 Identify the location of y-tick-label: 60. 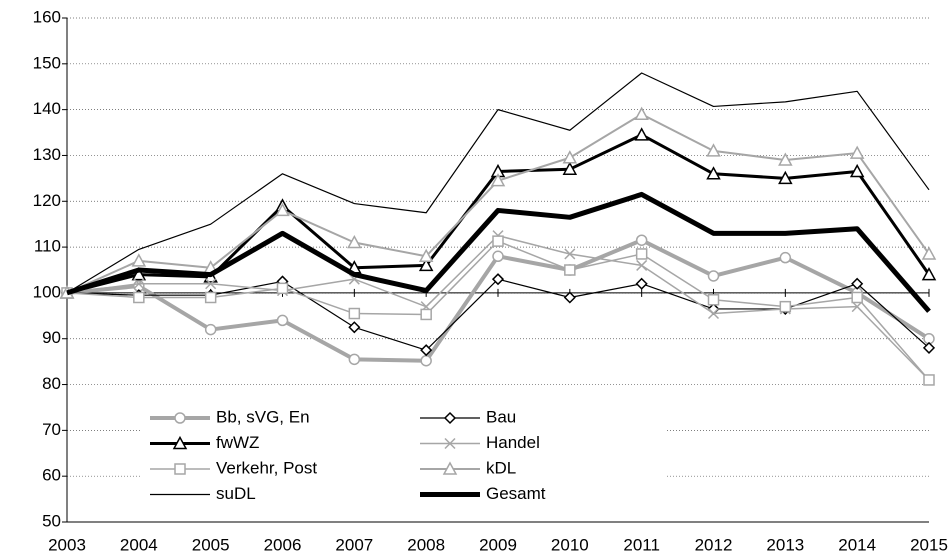
(51, 475).